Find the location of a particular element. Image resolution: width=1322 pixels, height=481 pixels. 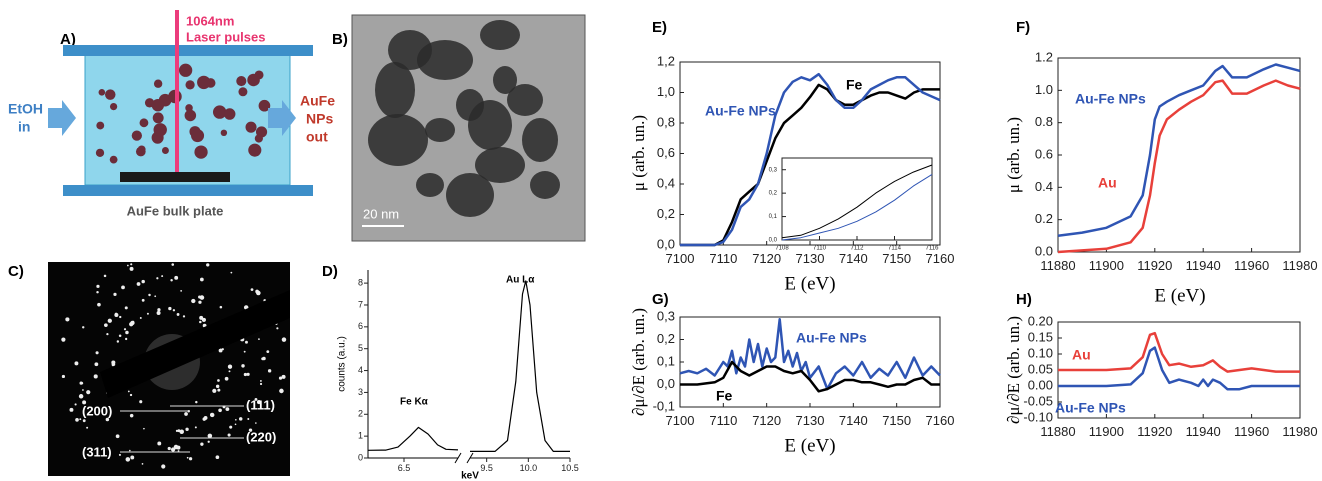

tem-particles is located at coordinates (464, 118).